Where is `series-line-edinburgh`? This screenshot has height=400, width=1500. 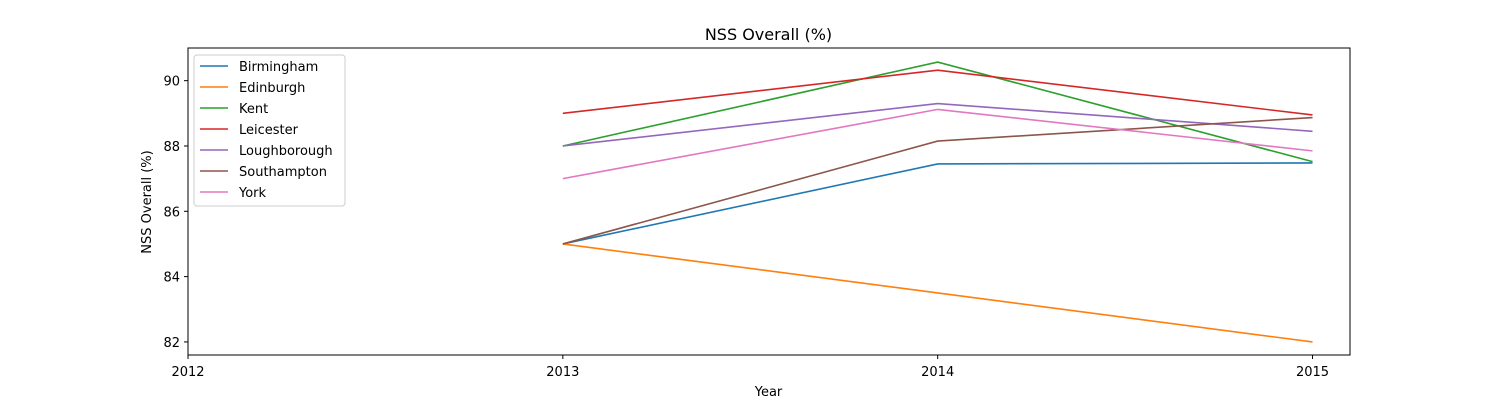
series-line-edinburgh is located at coordinates (937, 293).